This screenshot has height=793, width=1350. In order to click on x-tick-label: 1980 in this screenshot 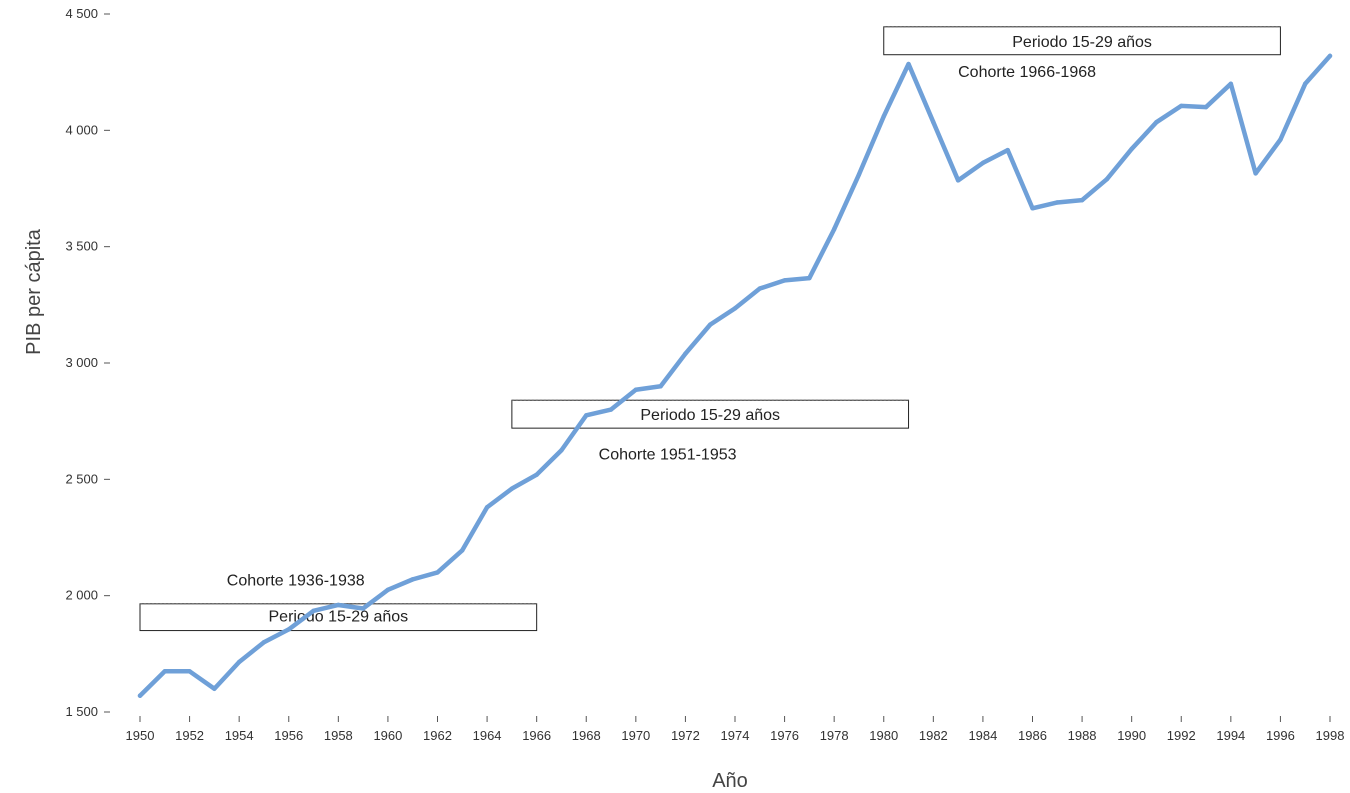, I will do `click(883, 735)`.